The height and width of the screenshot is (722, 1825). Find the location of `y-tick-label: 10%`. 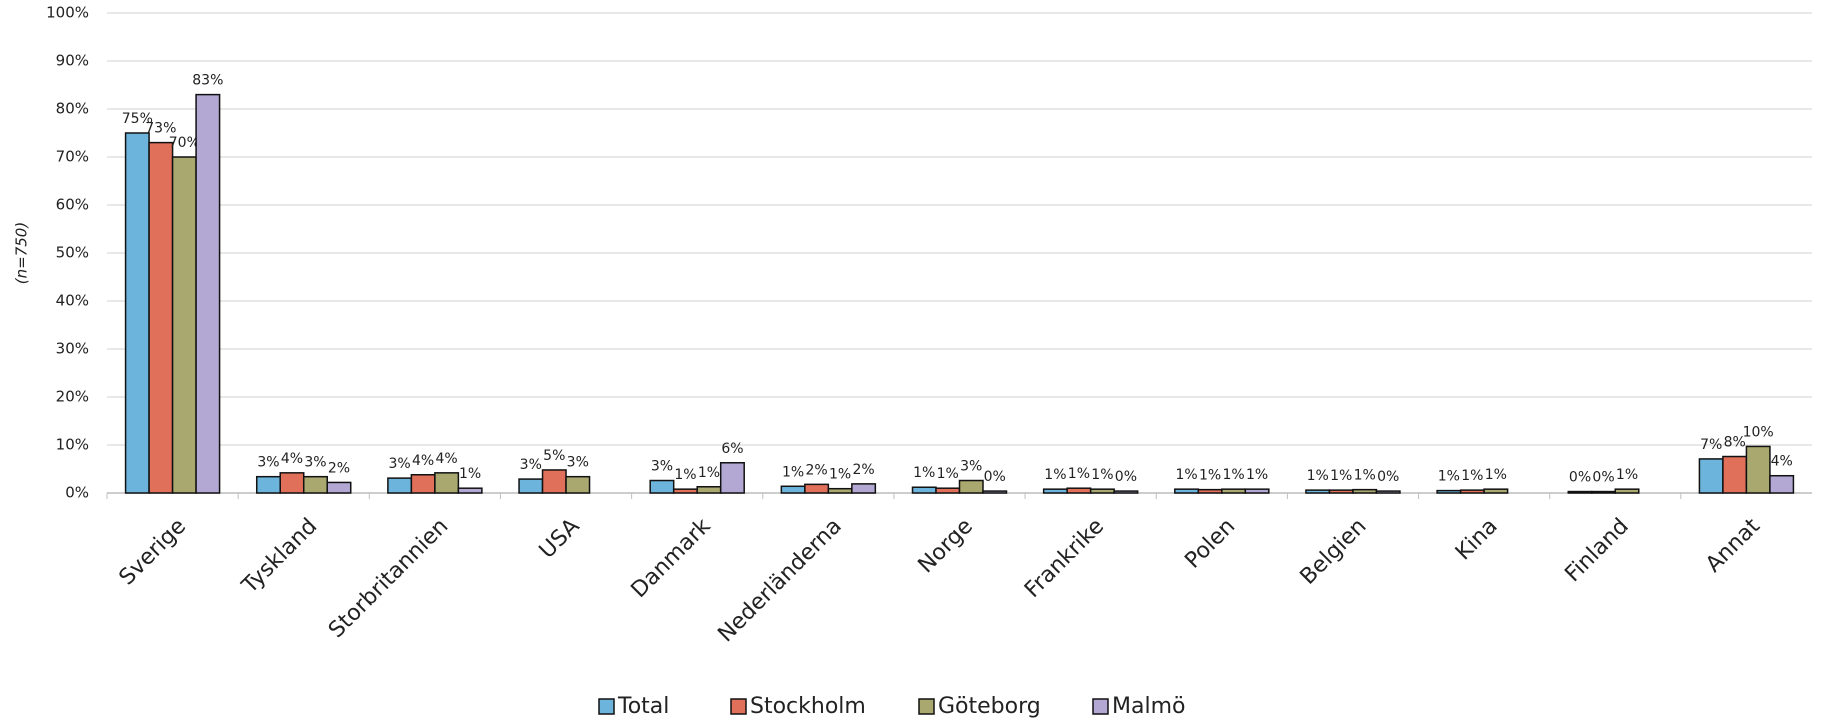

y-tick-label: 10% is located at coordinates (72, 445).